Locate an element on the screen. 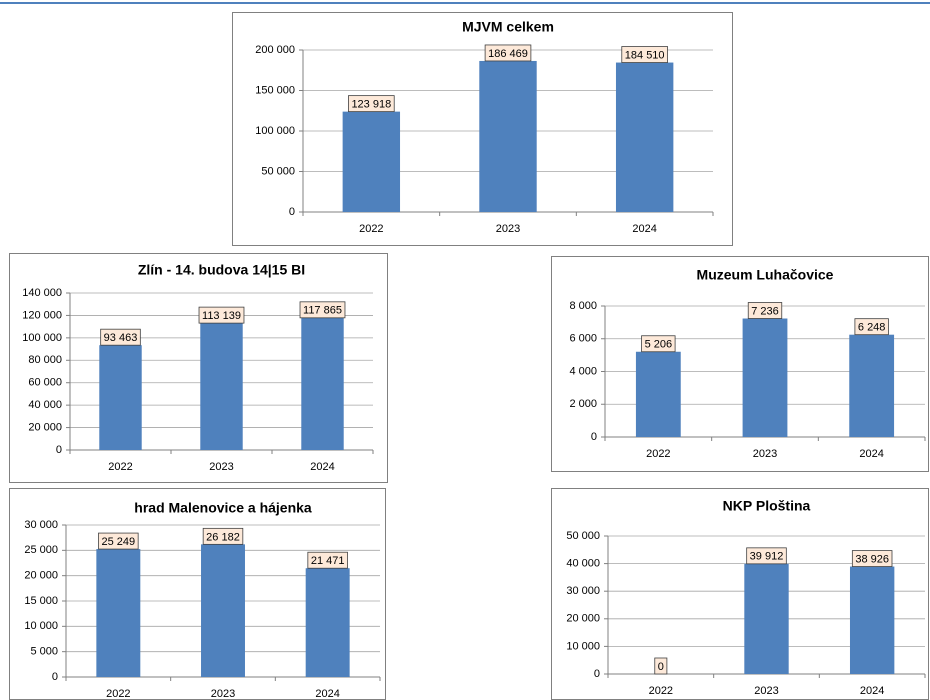 Image resolution: width=930 pixels, height=700 pixels. y-tick-label: 120 000 is located at coordinates (42, 315).